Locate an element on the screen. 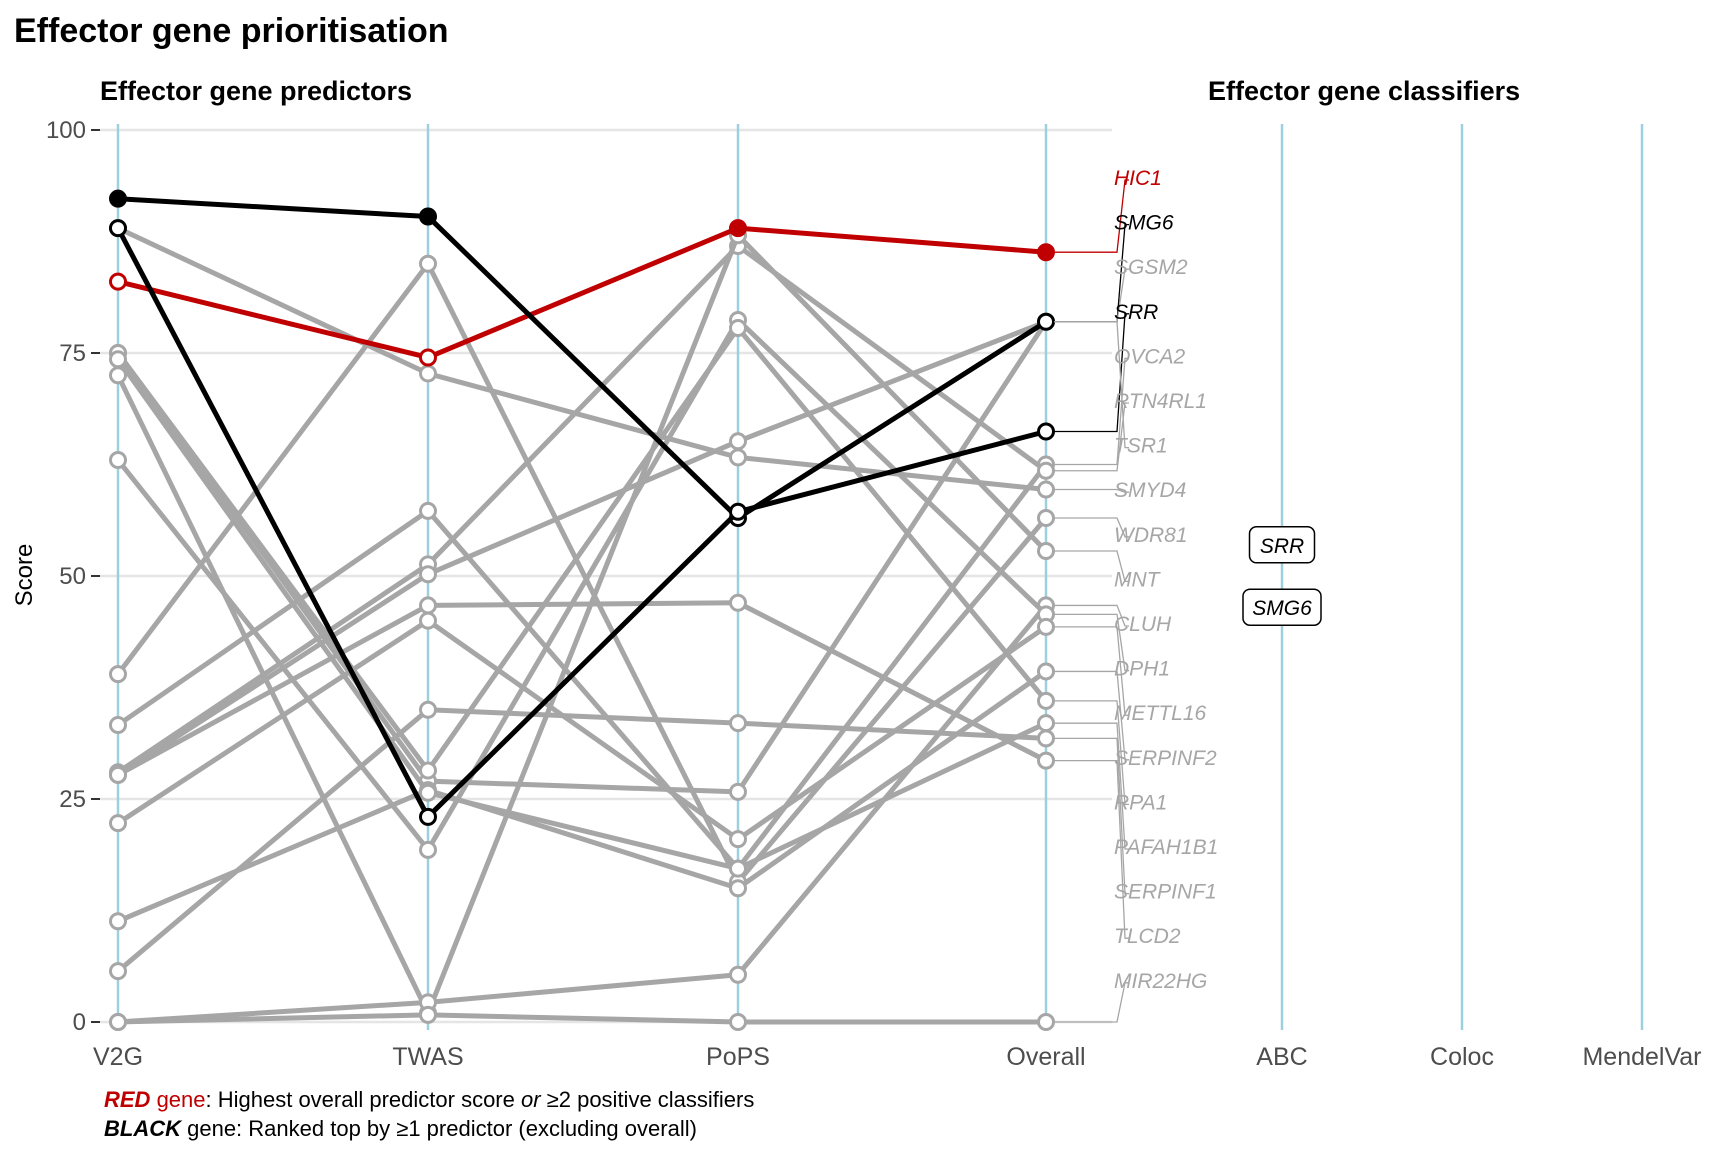 This screenshot has height=1152, width=1728. footnote-red-text-a: : Highest overall predictor score is located at coordinates (363, 1099).